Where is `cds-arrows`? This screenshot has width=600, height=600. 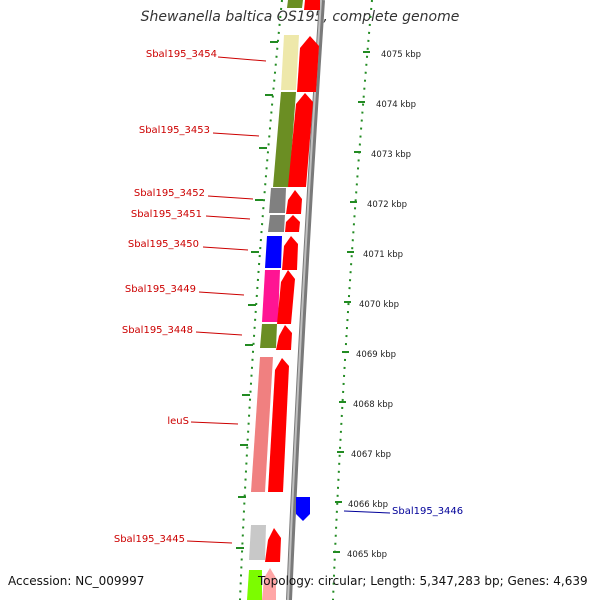
cds-arrows is located at coordinates (291, 300).